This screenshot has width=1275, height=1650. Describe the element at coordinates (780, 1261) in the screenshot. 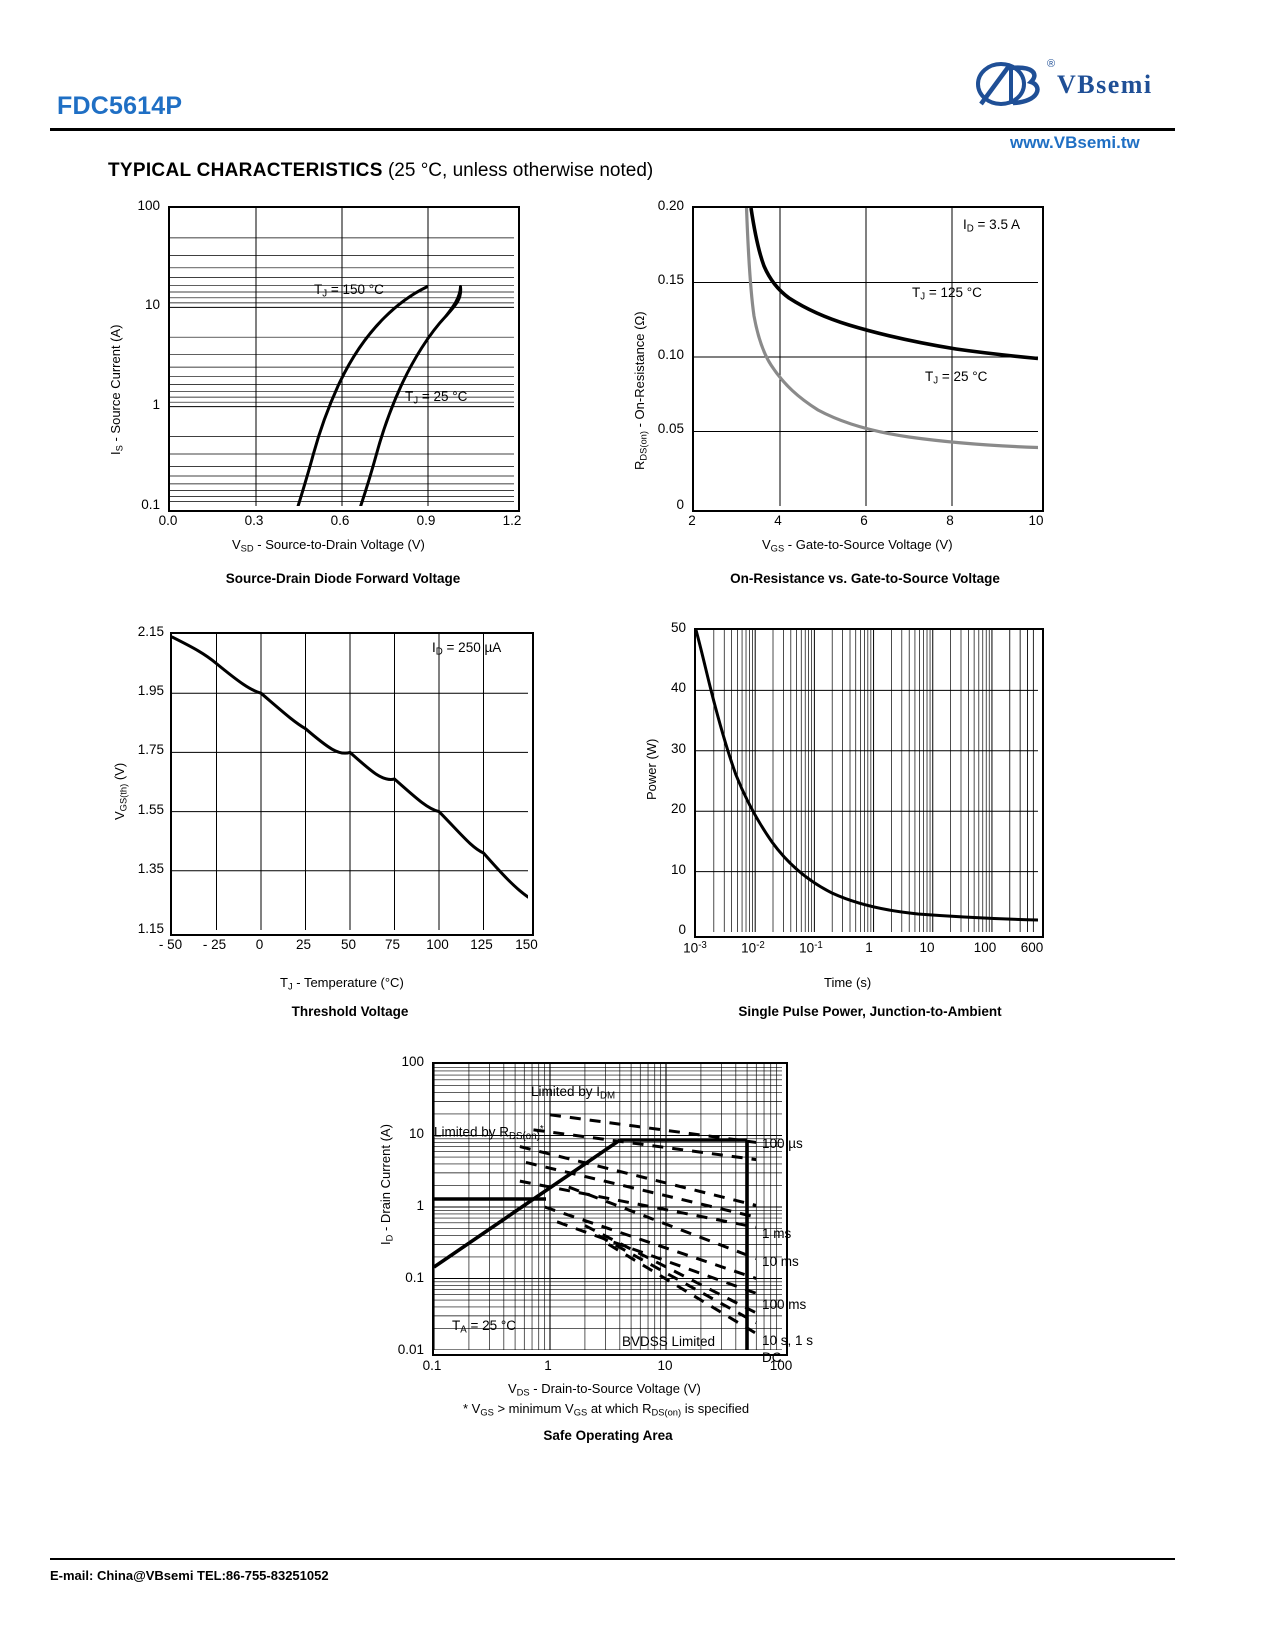

I see `soa-label-10ms: 10 ms` at that location.